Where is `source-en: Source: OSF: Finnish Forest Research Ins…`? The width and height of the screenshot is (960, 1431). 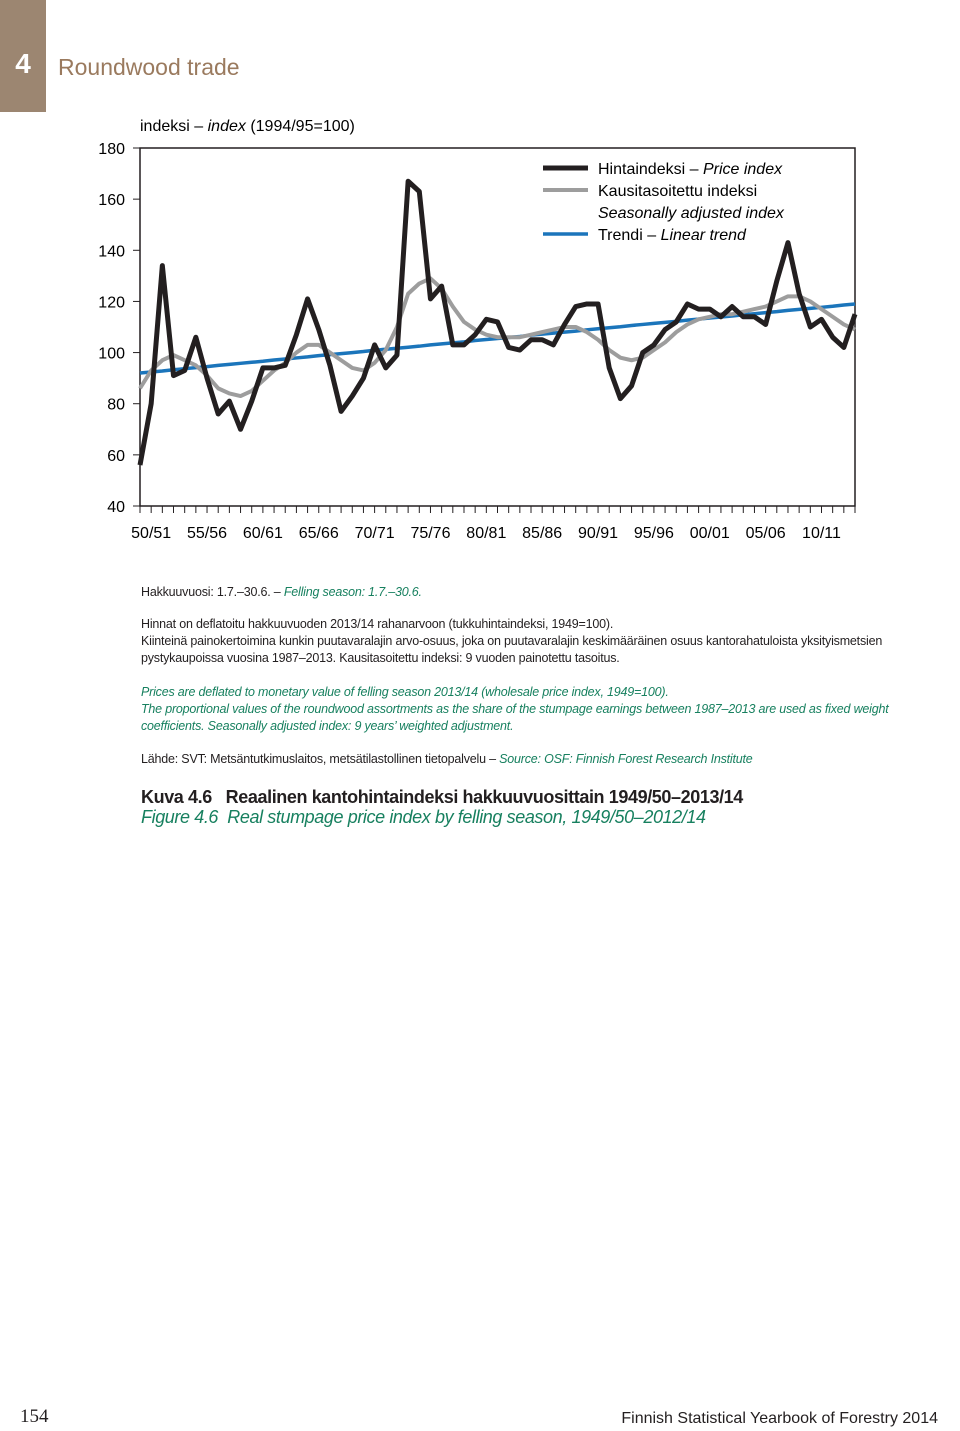
source-en: Source: OSF: Finnish Forest Research Ins… is located at coordinates (626, 759).